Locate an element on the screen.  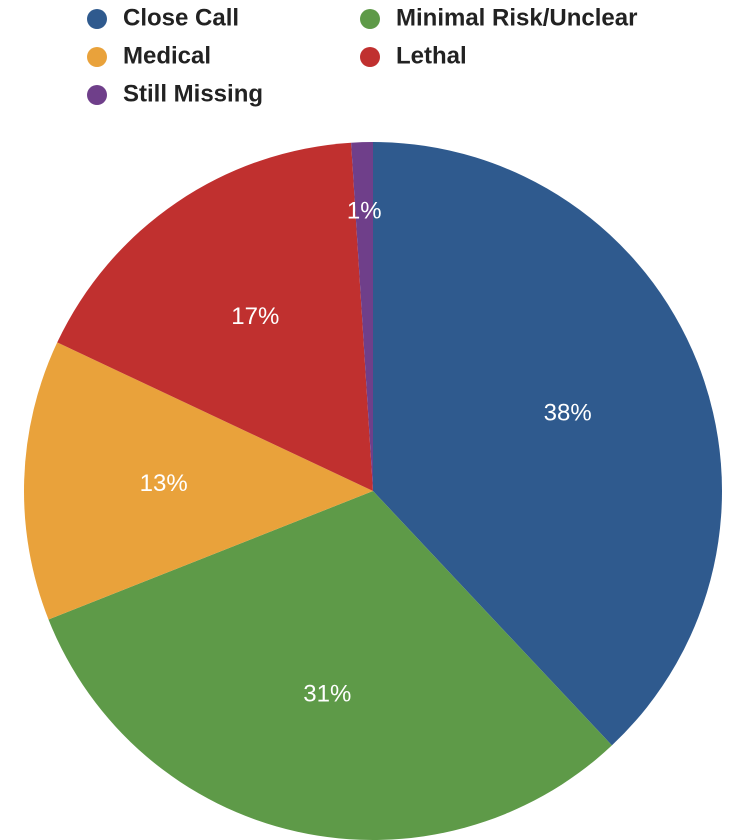
legend-label: Minimal Risk/Unclear is located at coordinates (516, 17).